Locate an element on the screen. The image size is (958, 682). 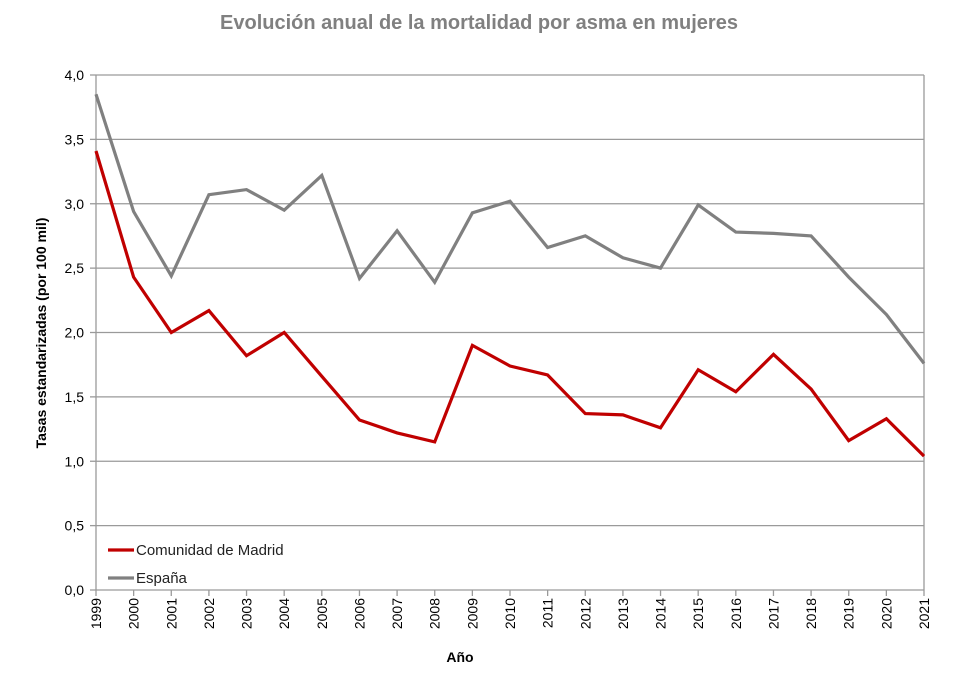
y-tick-label: 1,0 is located at coordinates (75, 461).